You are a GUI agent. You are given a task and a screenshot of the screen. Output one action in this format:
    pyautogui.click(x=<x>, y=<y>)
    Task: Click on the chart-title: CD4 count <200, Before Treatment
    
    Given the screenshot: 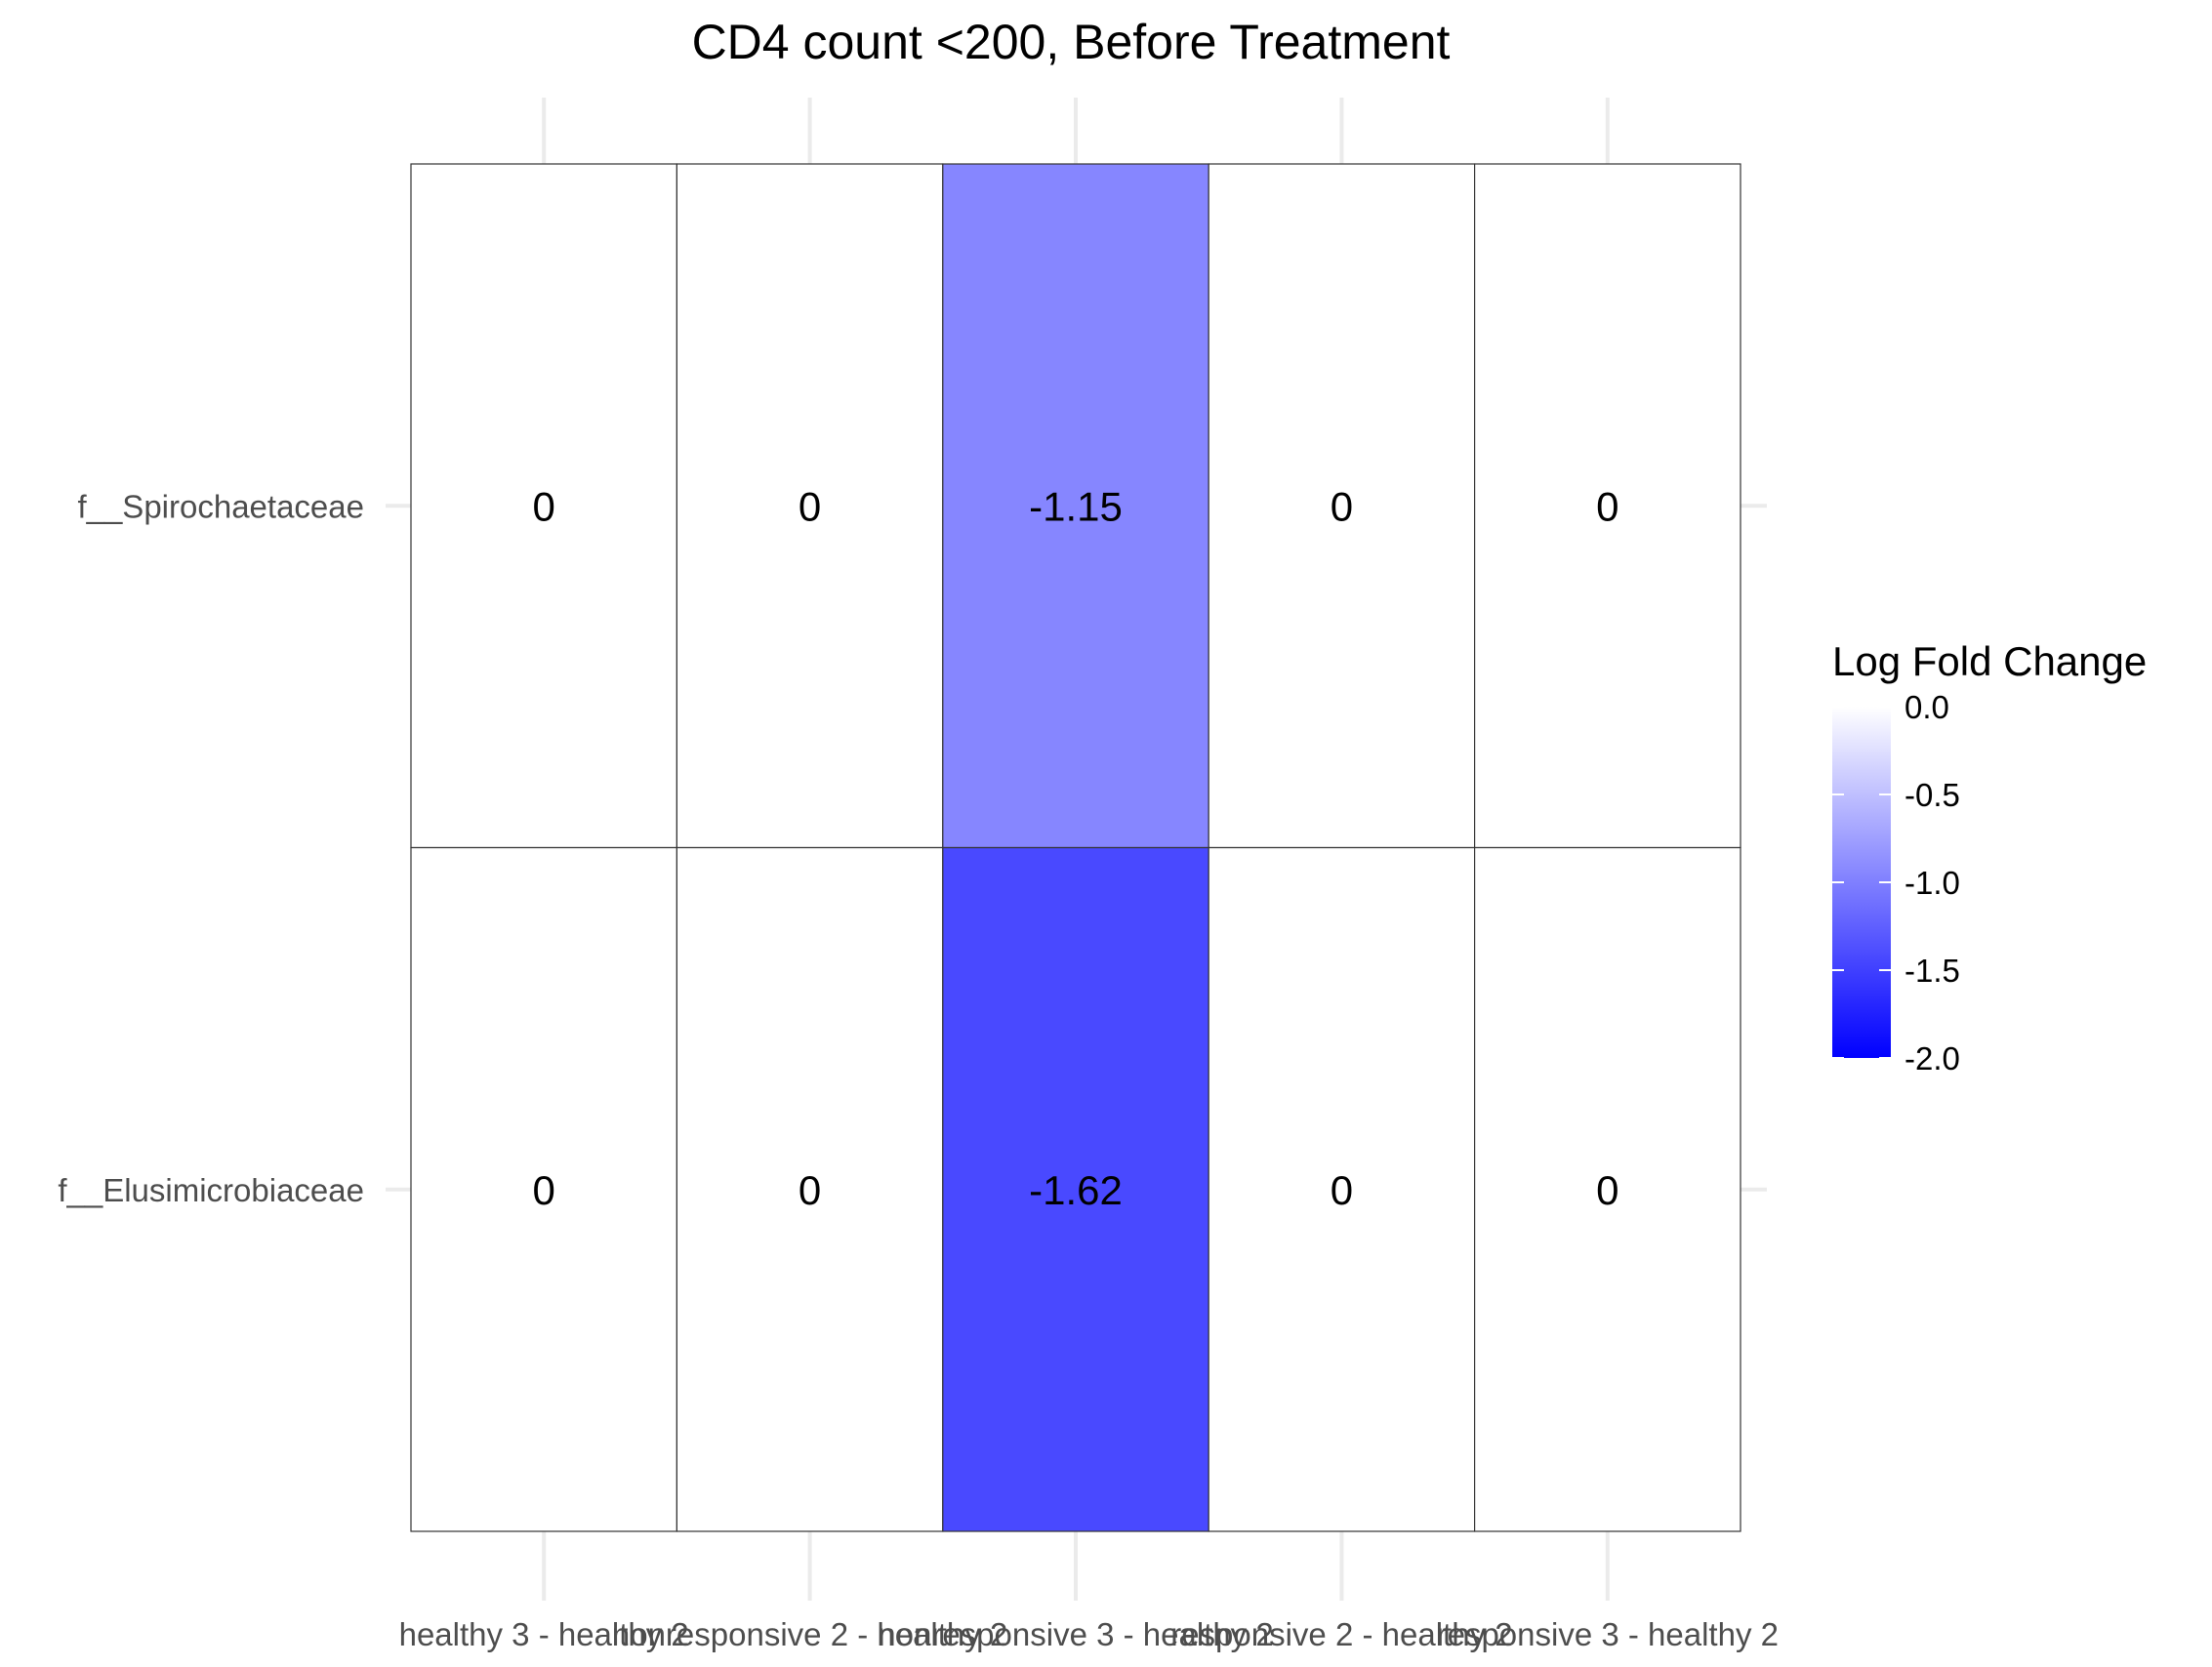 What is the action you would take?
    pyautogui.click(x=1071, y=42)
    